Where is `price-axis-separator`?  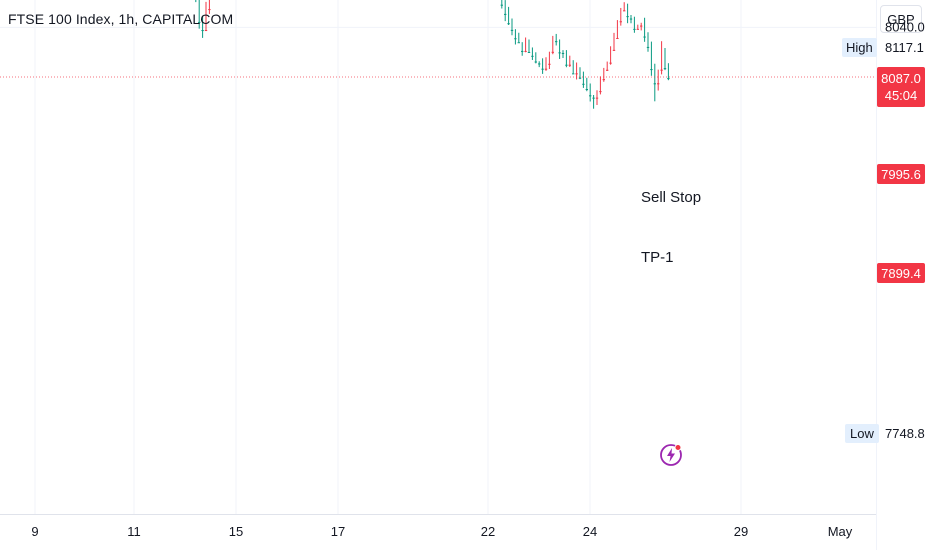
price-axis-separator is located at coordinates (876, 275).